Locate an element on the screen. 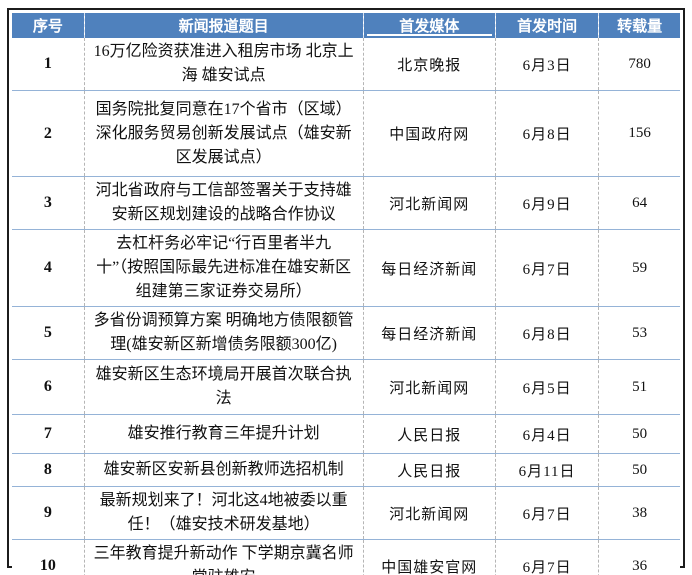  row-index-cell: 3 is located at coordinates (48, 203).